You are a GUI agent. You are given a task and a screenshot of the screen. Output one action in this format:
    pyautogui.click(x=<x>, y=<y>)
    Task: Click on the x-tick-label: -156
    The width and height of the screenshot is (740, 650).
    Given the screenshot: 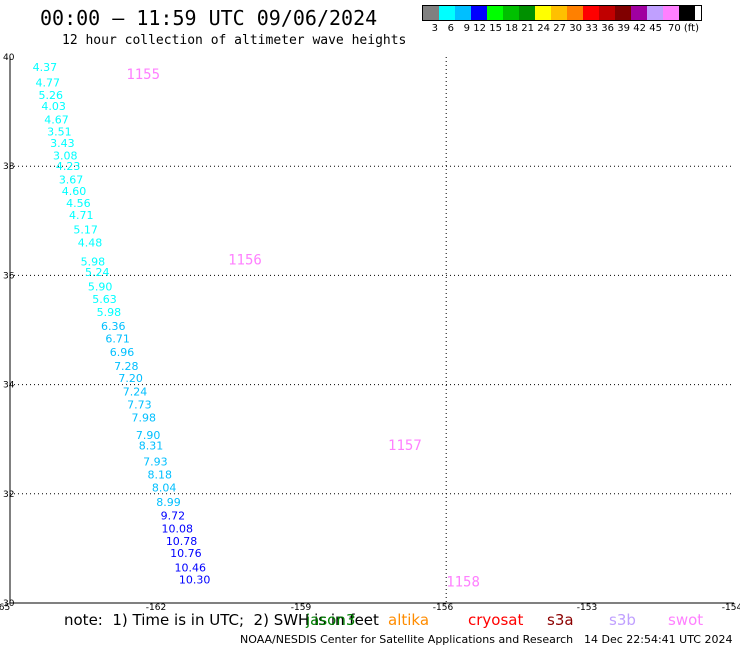 What is the action you would take?
    pyautogui.click(x=443, y=608)
    